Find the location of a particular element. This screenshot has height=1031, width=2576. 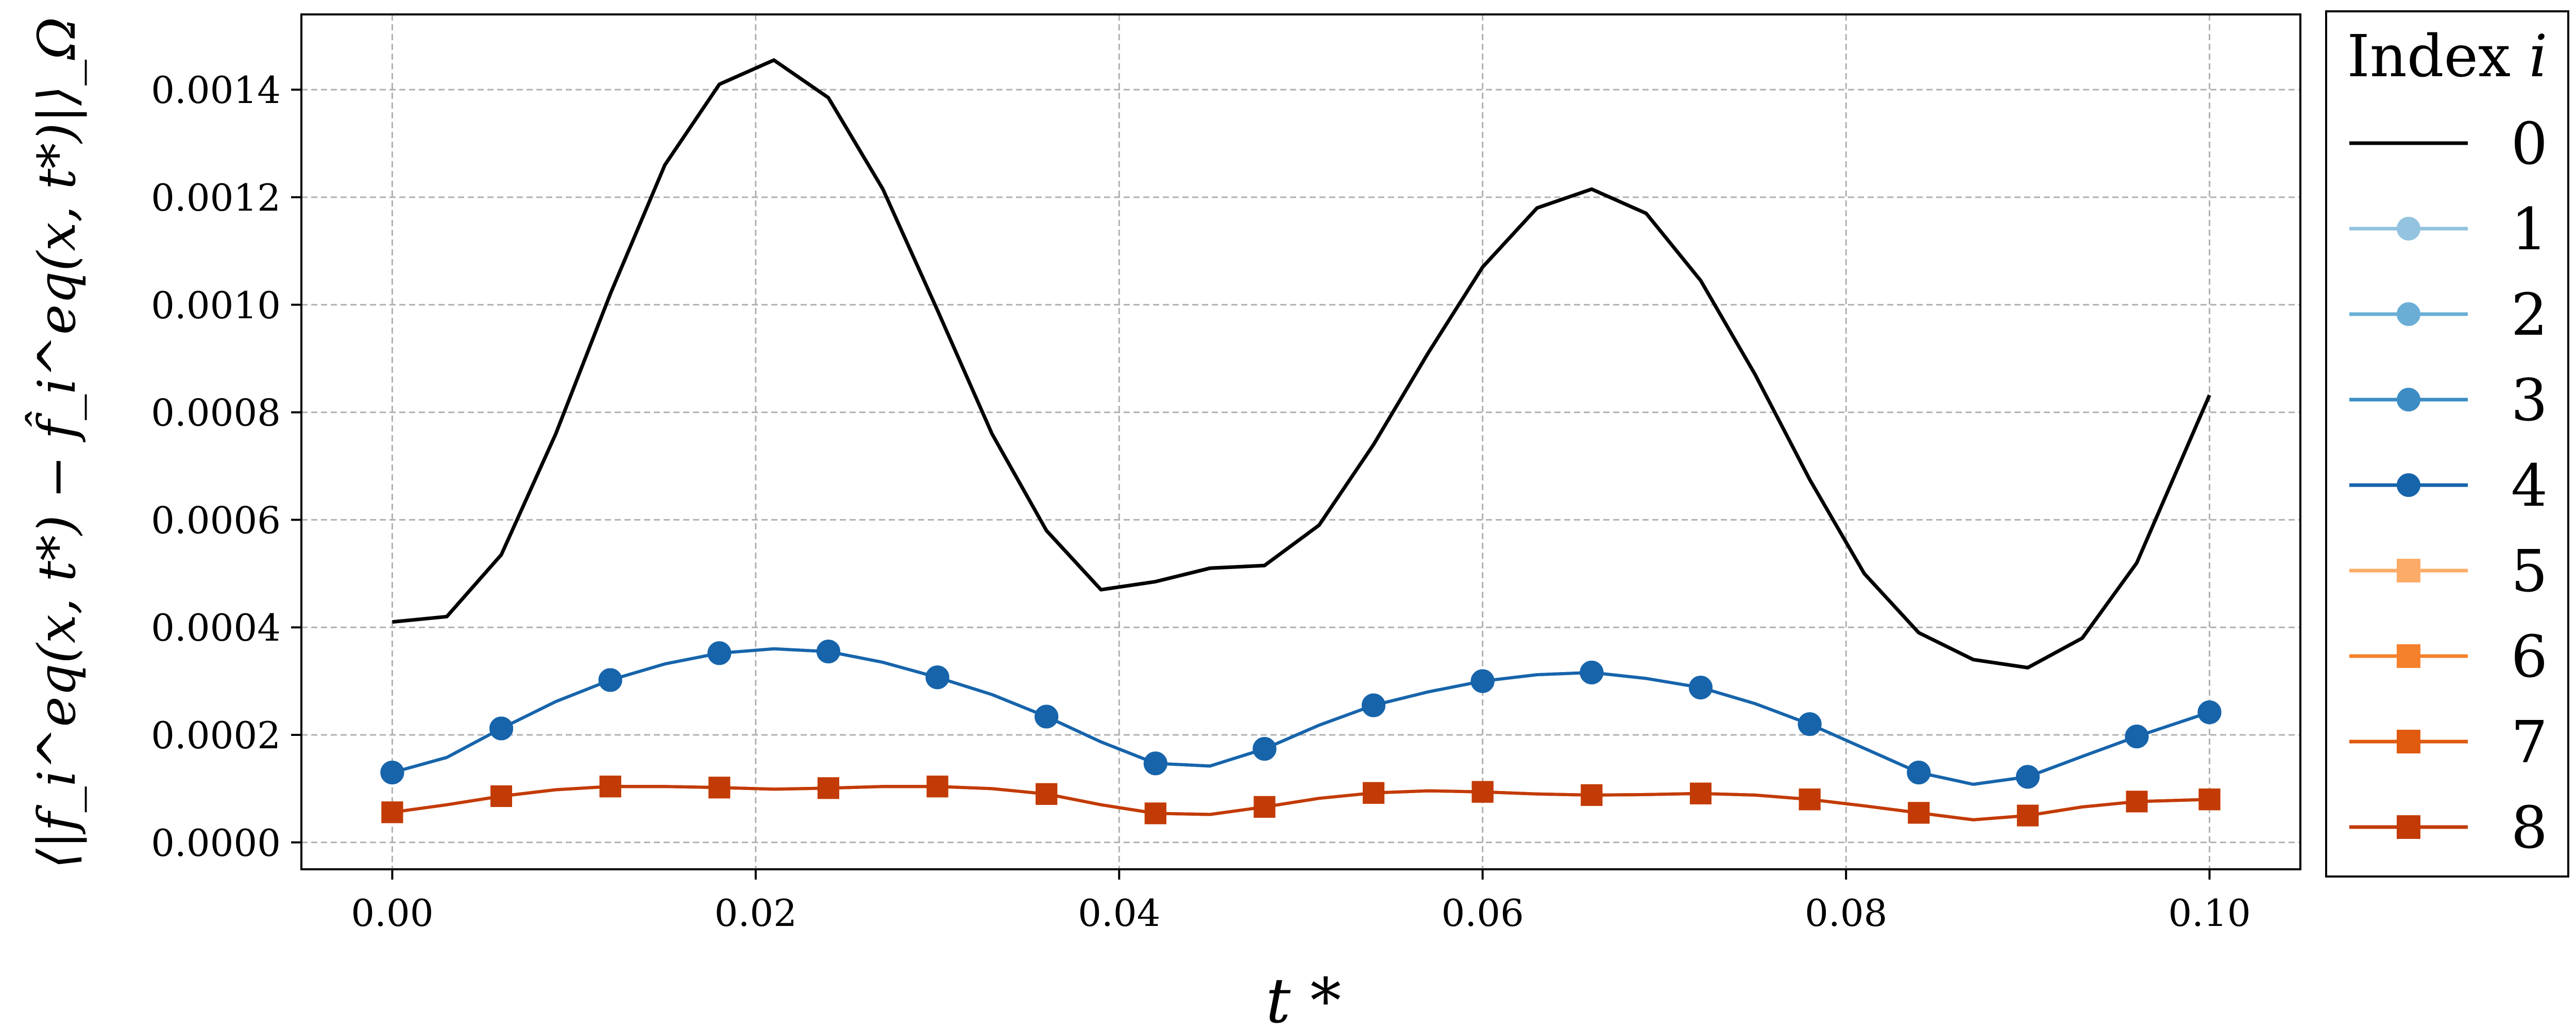

legend-frame is located at coordinates (2447, 444).